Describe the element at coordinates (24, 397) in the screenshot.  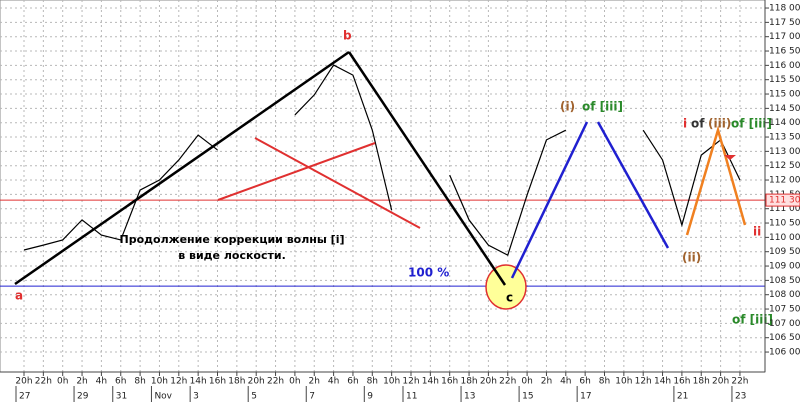
I see `date-label: 27` at that location.